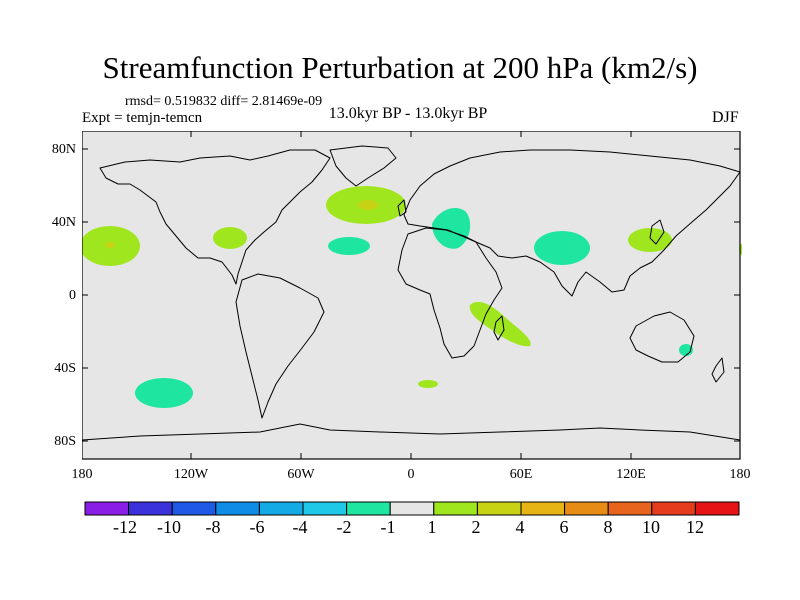 The height and width of the screenshot is (600, 800). What do you see at coordinates (695, 527) in the screenshot?
I see `colorbar-label: 12` at bounding box center [695, 527].